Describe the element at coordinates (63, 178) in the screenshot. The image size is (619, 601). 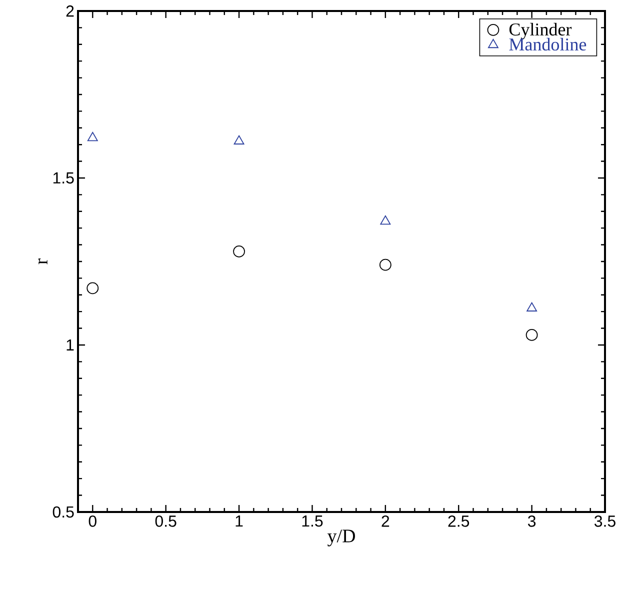
I see `y-tick-label: 1.5` at that location.